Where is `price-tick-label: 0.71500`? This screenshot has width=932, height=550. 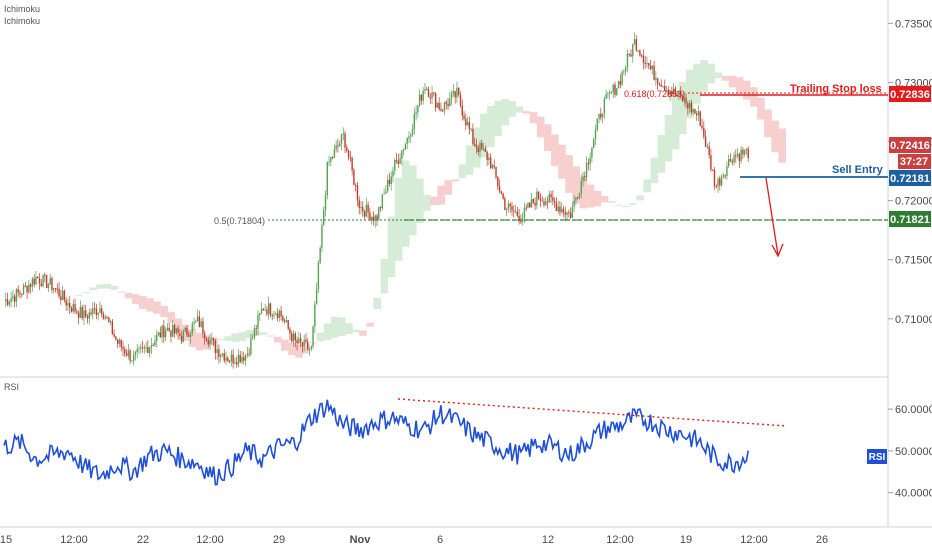 price-tick-label: 0.71500 is located at coordinates (913, 261).